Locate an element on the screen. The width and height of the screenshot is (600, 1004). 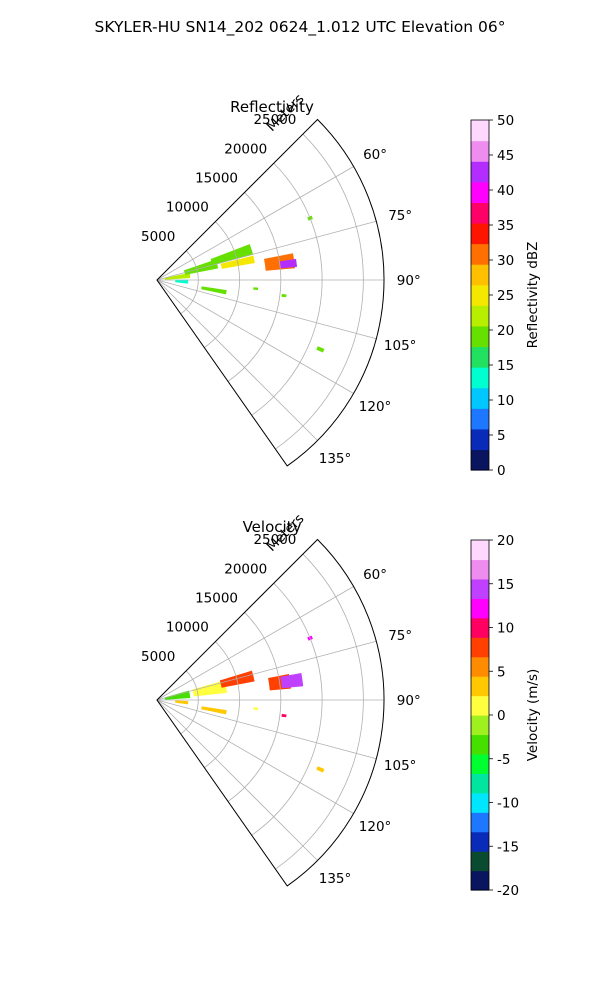
radial-tick-label: 20000 is located at coordinates (245, 569).